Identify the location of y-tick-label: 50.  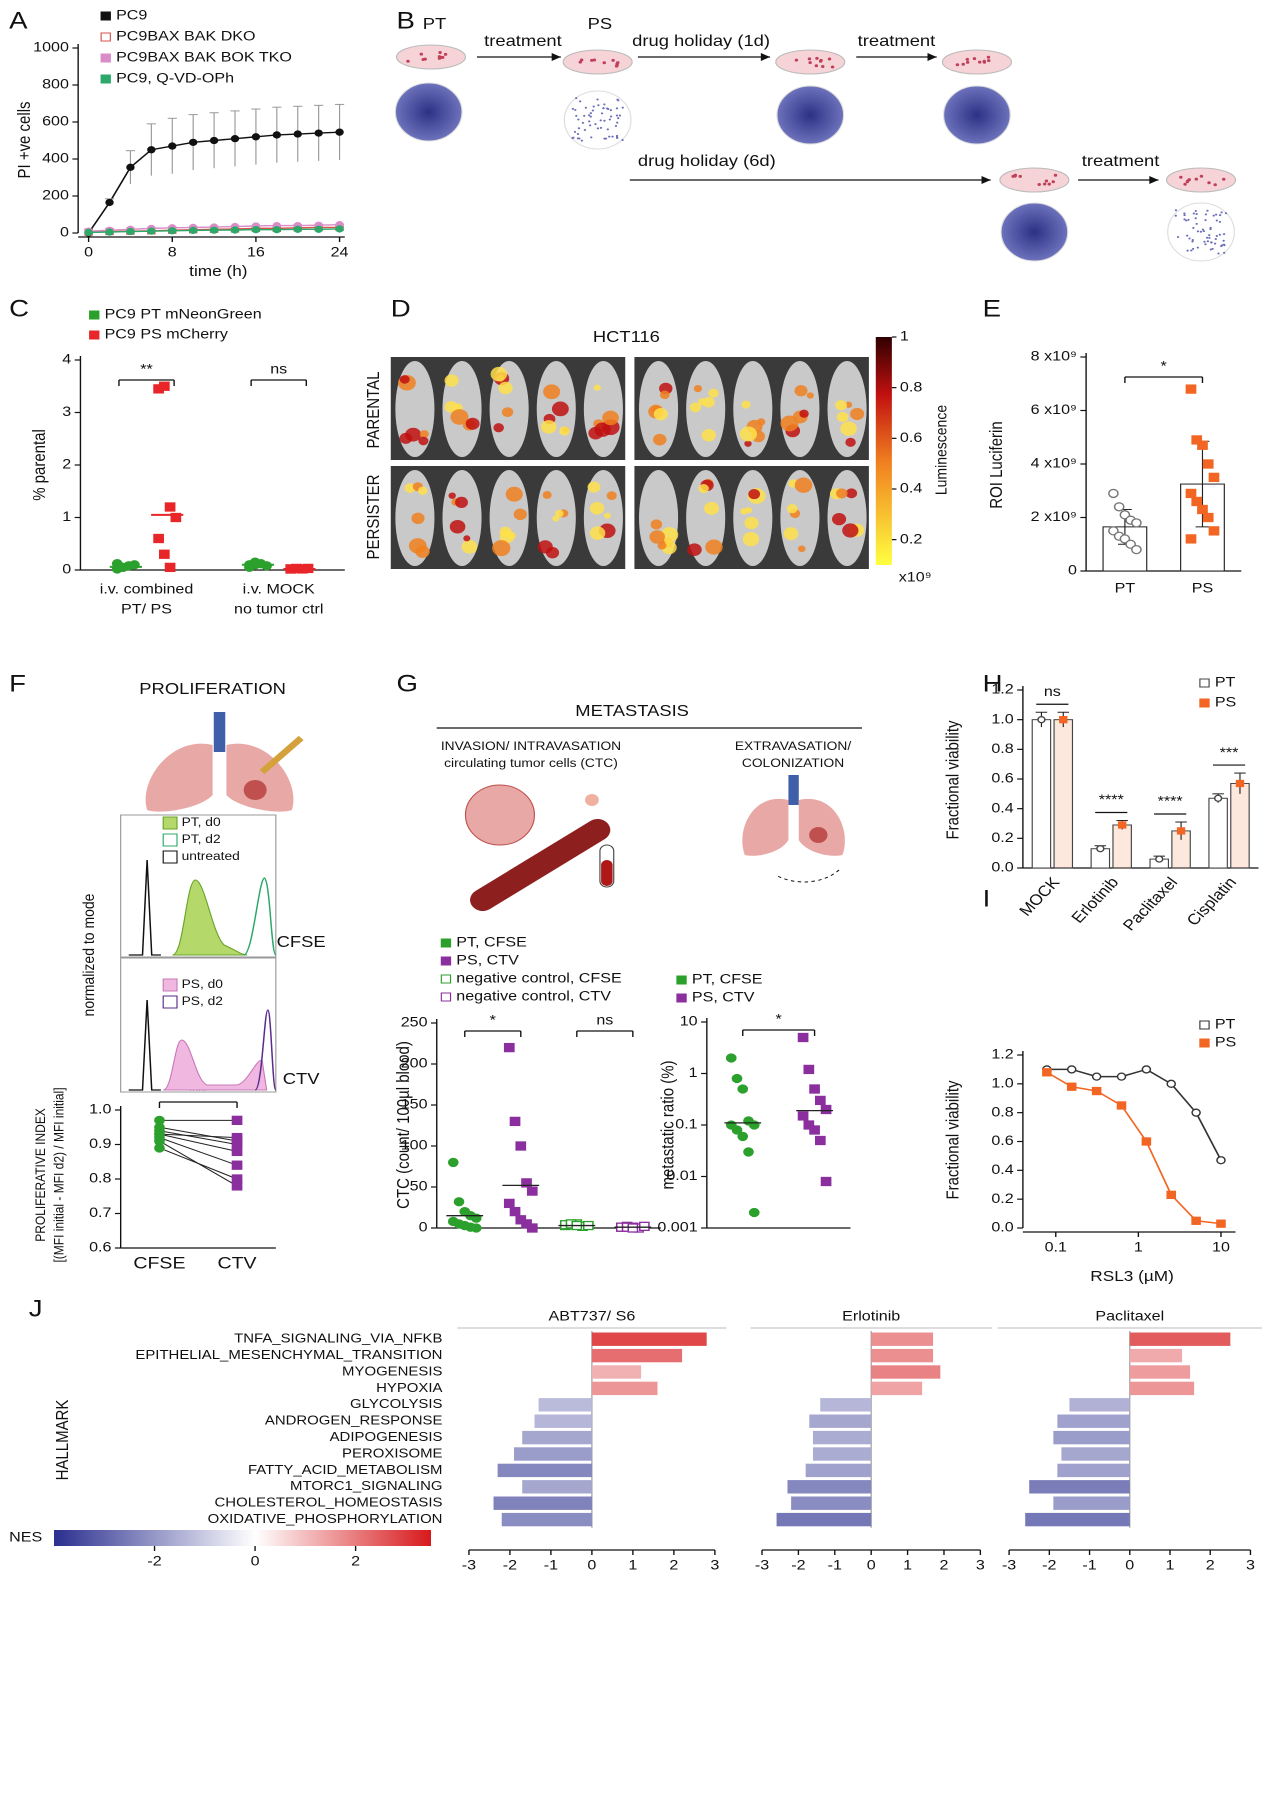
(419, 1187).